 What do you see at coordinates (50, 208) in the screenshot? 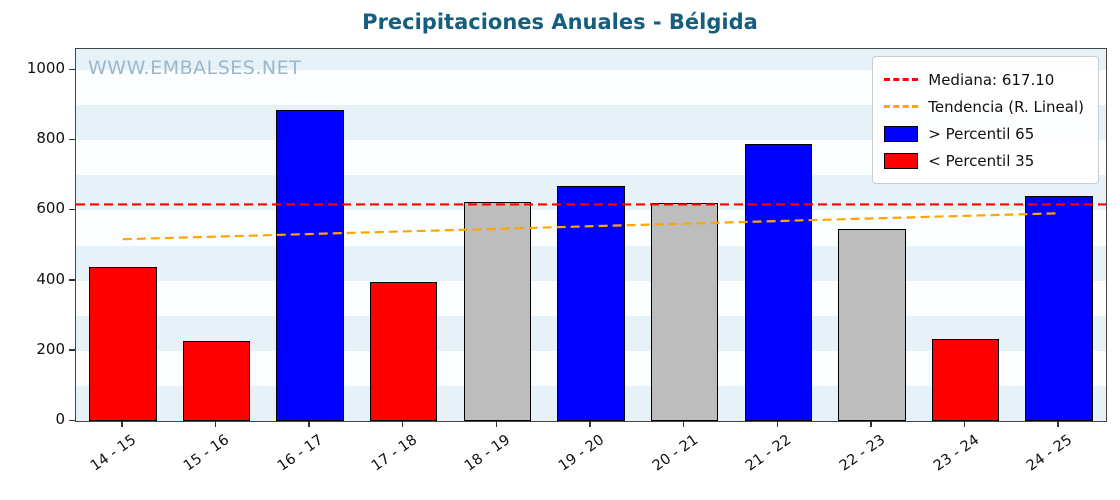
I see `y-tick-label: 600` at bounding box center [50, 208].